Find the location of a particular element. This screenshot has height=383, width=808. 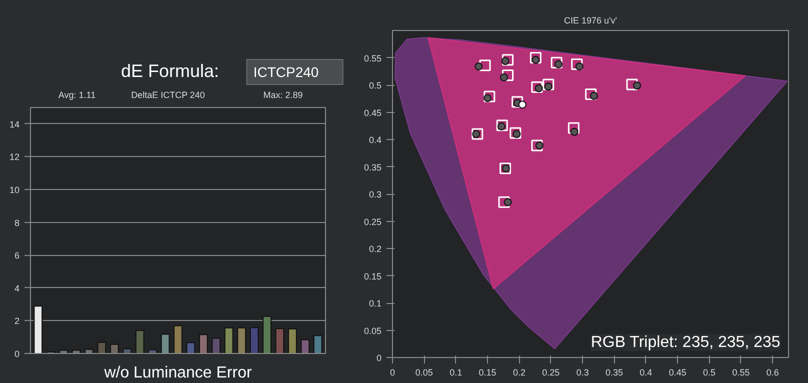

y-tick-label: 14 is located at coordinates (14, 124).